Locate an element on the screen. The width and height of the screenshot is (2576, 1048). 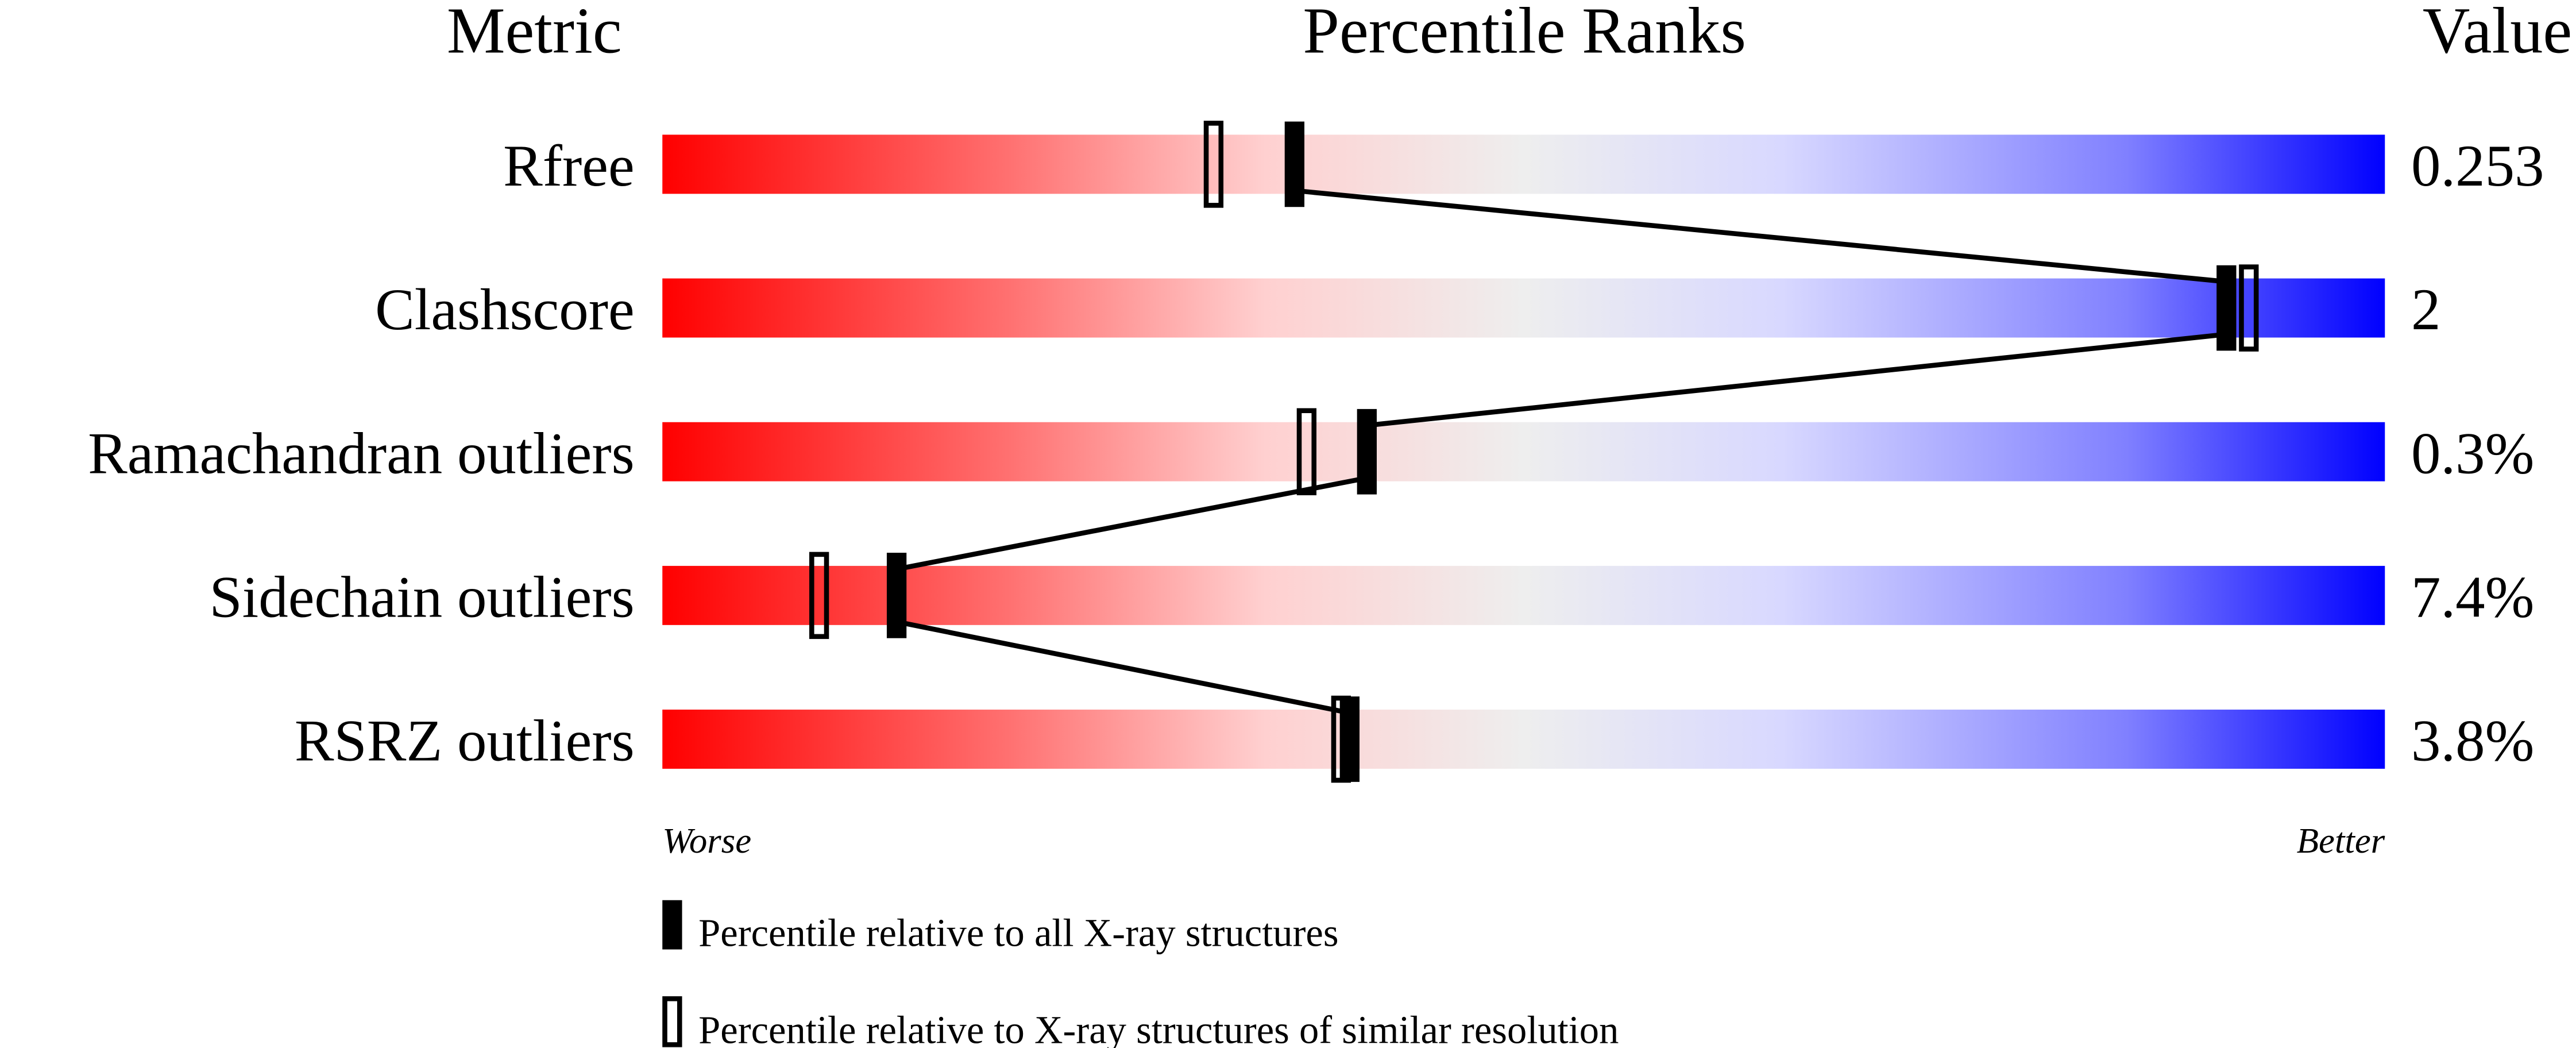
metric-row: Rfree 0.253 is located at coordinates (1523, 166).